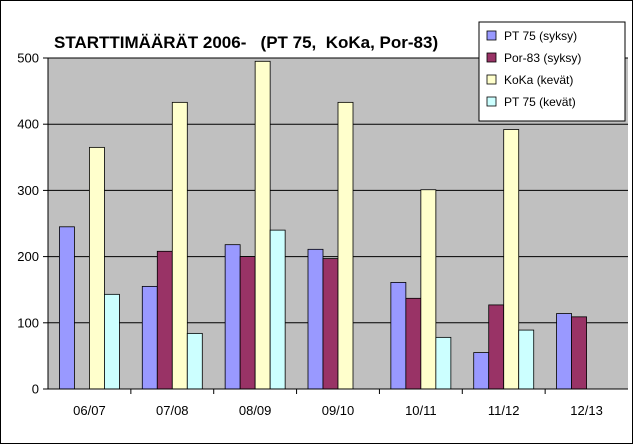 The height and width of the screenshot is (448, 633). What do you see at coordinates (89, 410) in the screenshot?
I see `x-tick-label: 06/07` at bounding box center [89, 410].